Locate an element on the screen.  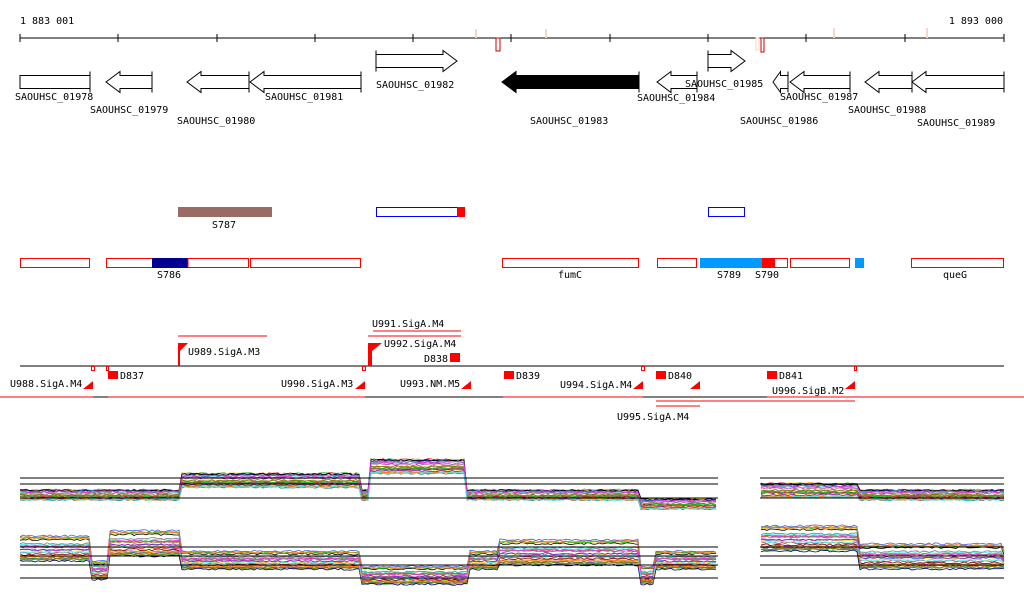
gene-saouhsc_01978: SAOUHSC_01978 is located at coordinates (54, 87).